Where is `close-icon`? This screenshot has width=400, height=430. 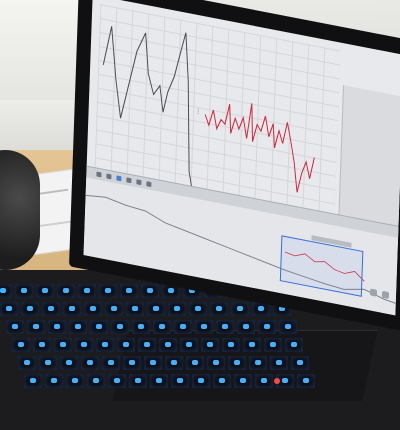 close-icon is located at coordinates (149, 184).